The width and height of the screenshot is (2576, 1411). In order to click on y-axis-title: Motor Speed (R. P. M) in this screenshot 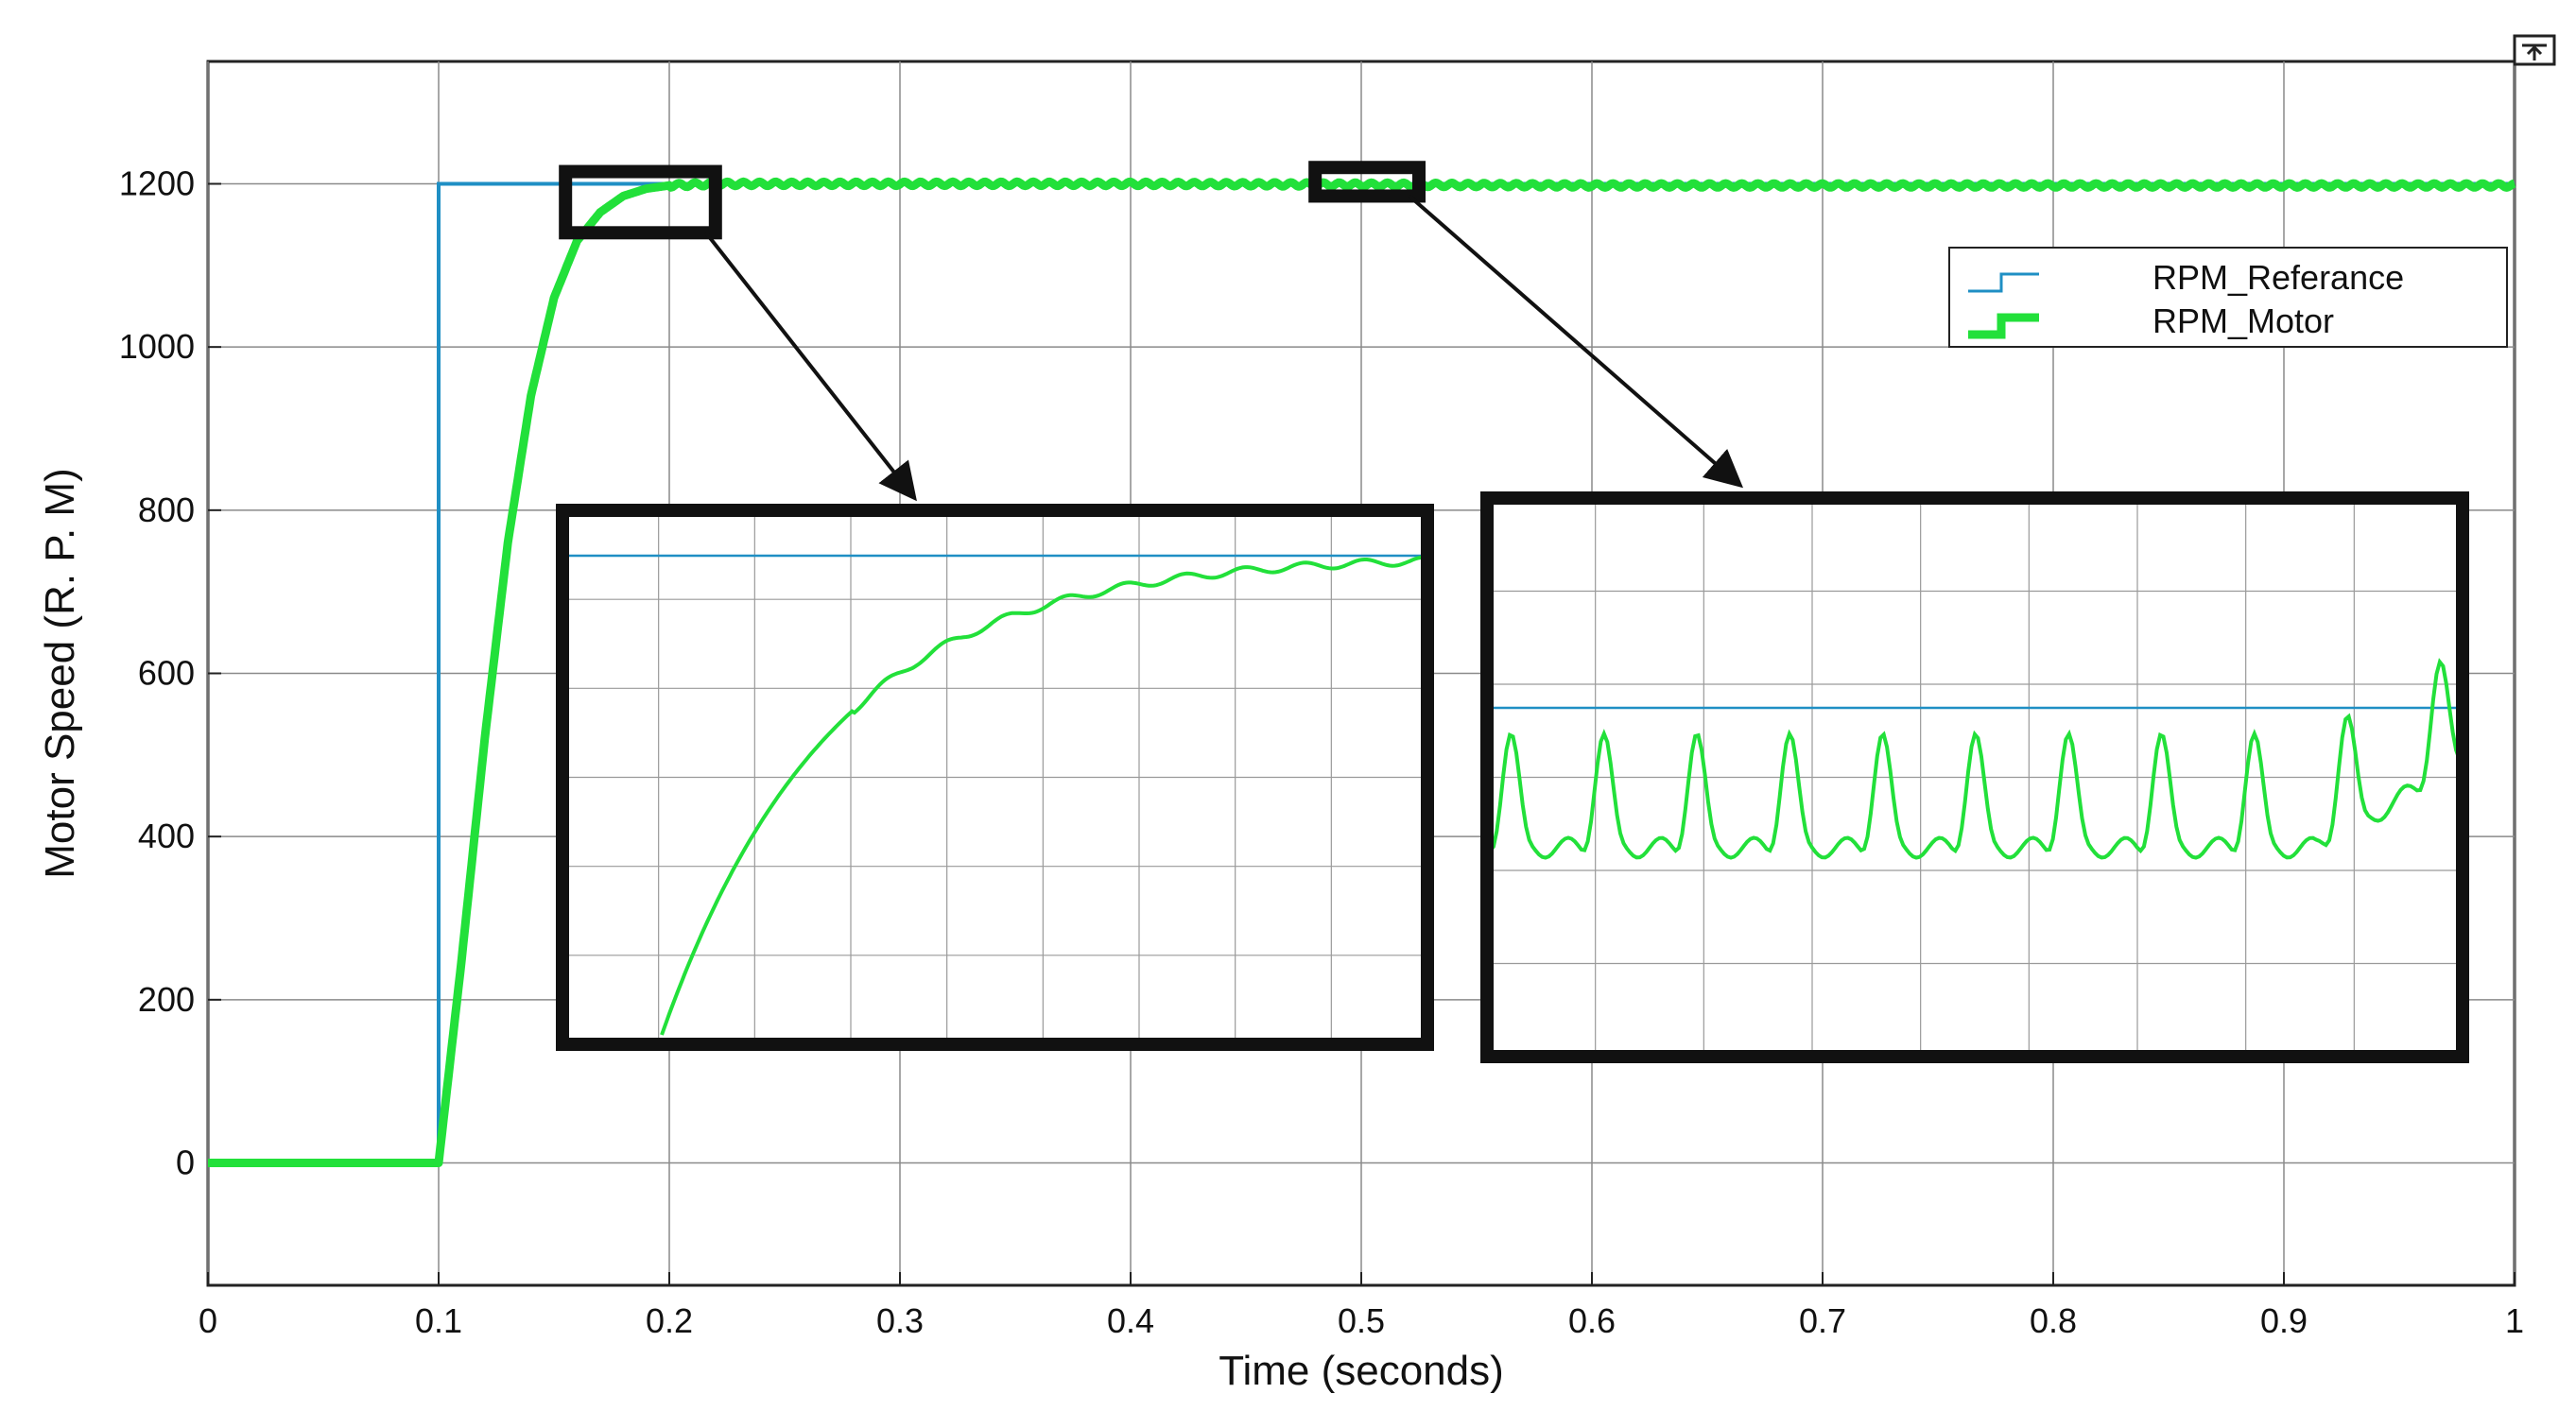, I will do `click(60, 673)`.